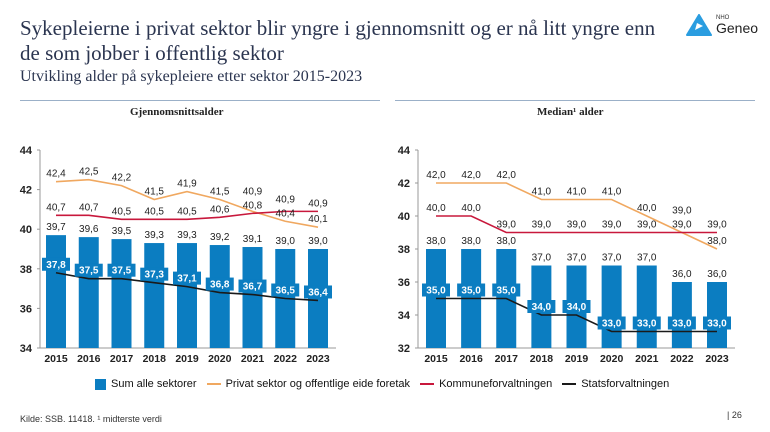  Describe the element at coordinates (56, 227) in the screenshot. I see `data-label: 39,7` at that location.